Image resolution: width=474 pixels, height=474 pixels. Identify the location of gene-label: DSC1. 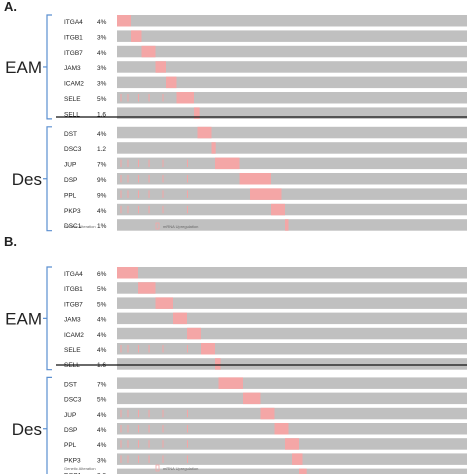
(73, 226).